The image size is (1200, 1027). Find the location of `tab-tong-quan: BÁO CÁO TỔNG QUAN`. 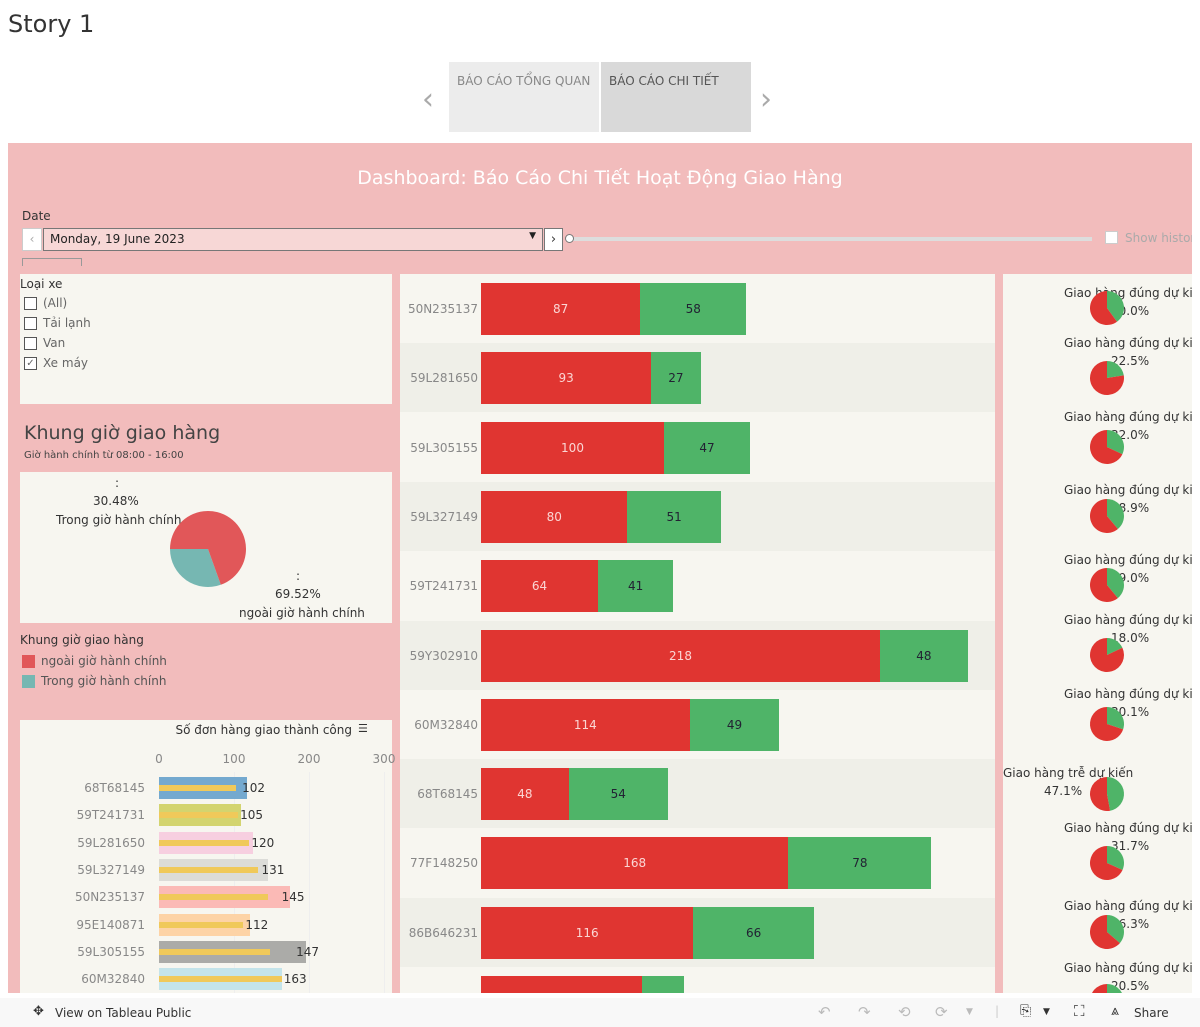

tab-tong-quan: BÁO CÁO TỔNG QUAN is located at coordinates (524, 97).